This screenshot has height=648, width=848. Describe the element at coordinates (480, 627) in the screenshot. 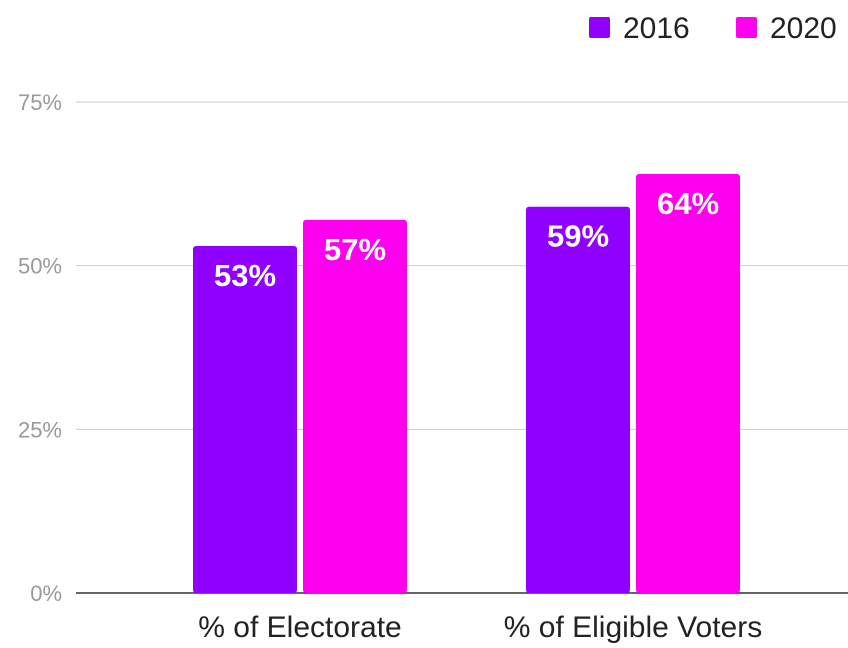

I see `x-axis-categories: % of Electorate % of Eligible Voters` at that location.